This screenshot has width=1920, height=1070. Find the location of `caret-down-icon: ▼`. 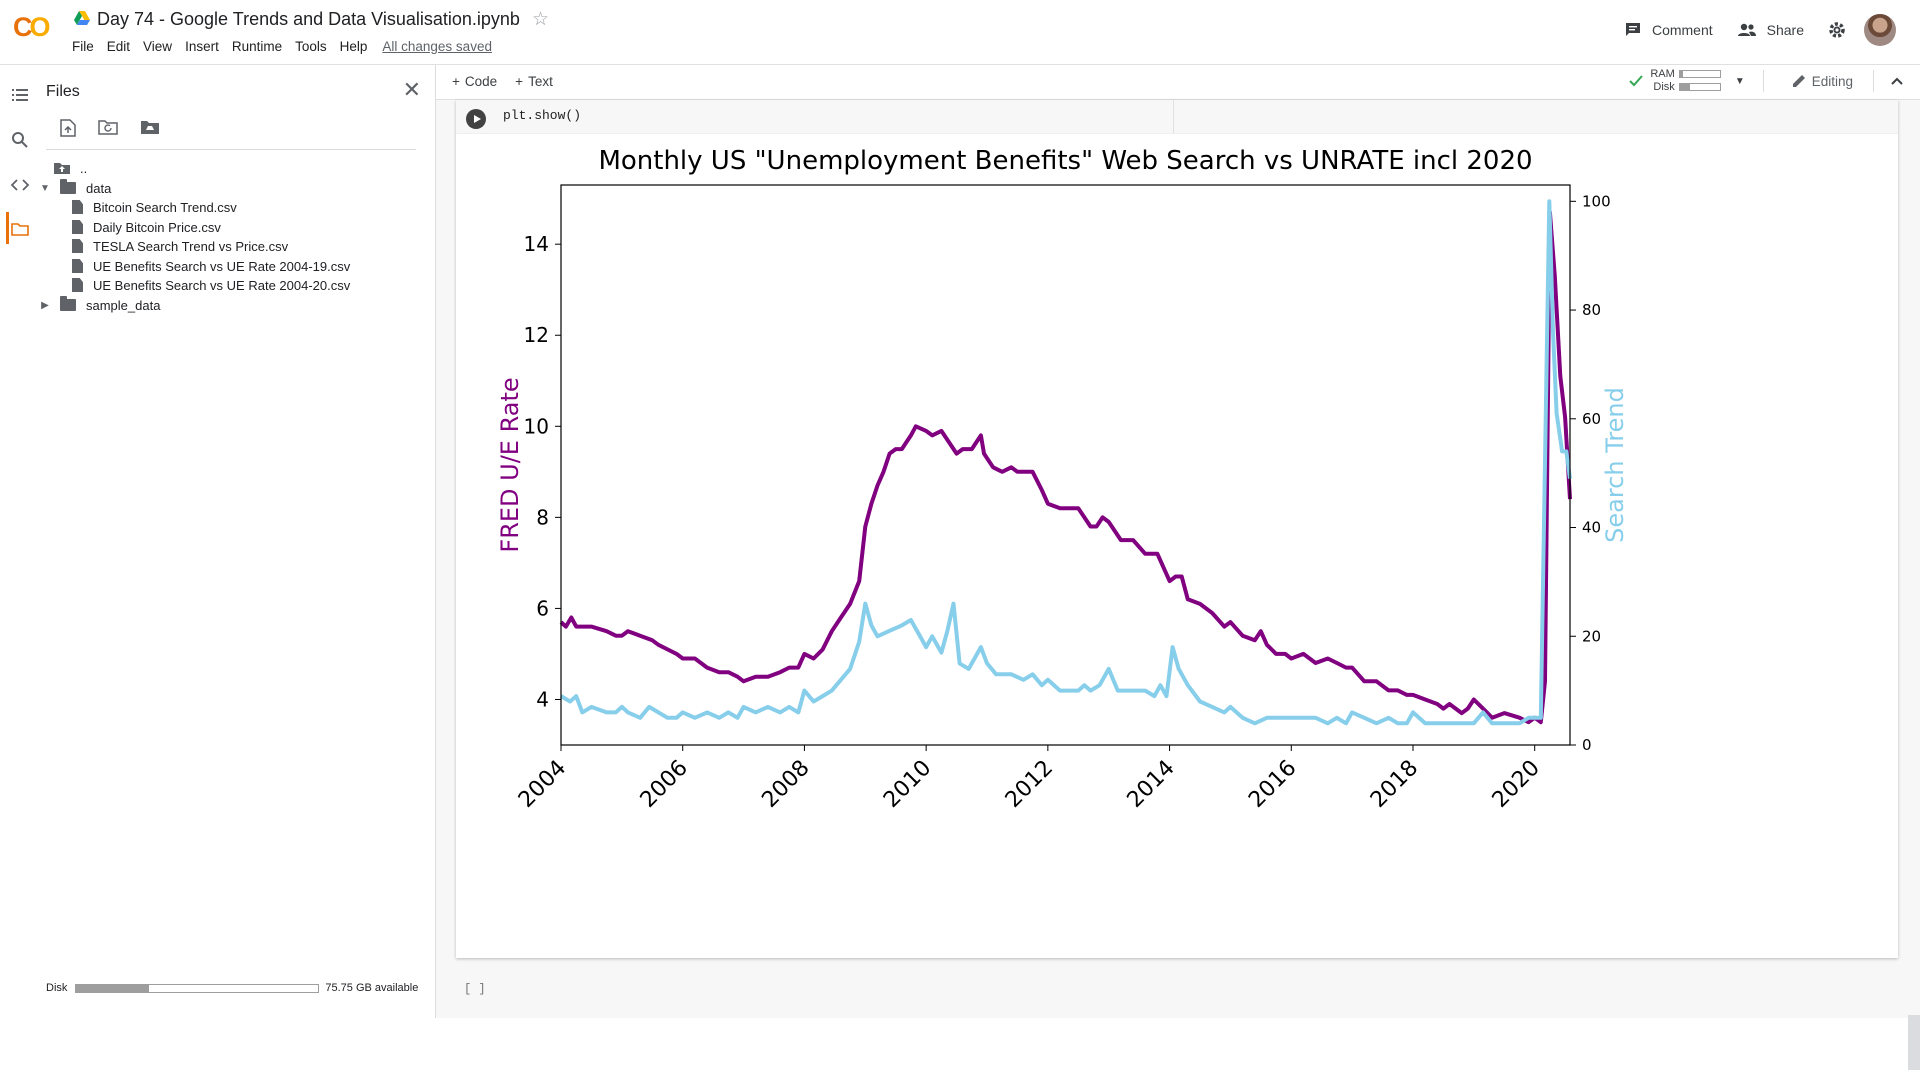

caret-down-icon: ▼ is located at coordinates (45, 188).